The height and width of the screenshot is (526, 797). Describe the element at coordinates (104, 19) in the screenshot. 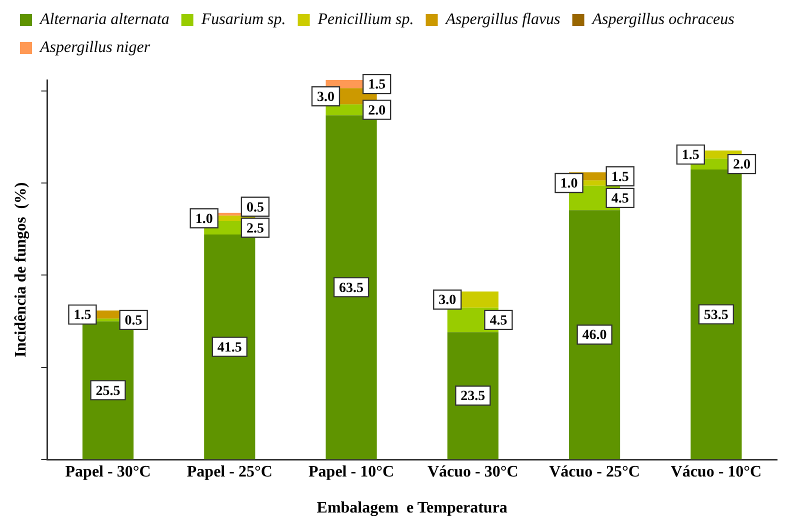

I see `legend-label: Alternaria alternata` at that location.